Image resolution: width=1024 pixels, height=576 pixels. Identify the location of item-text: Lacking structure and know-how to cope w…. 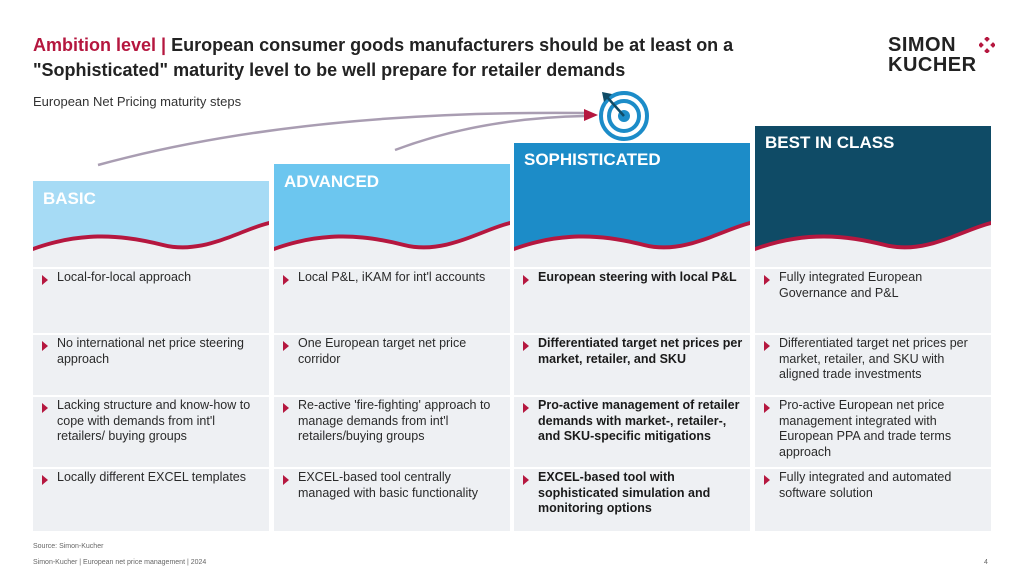
(154, 420).